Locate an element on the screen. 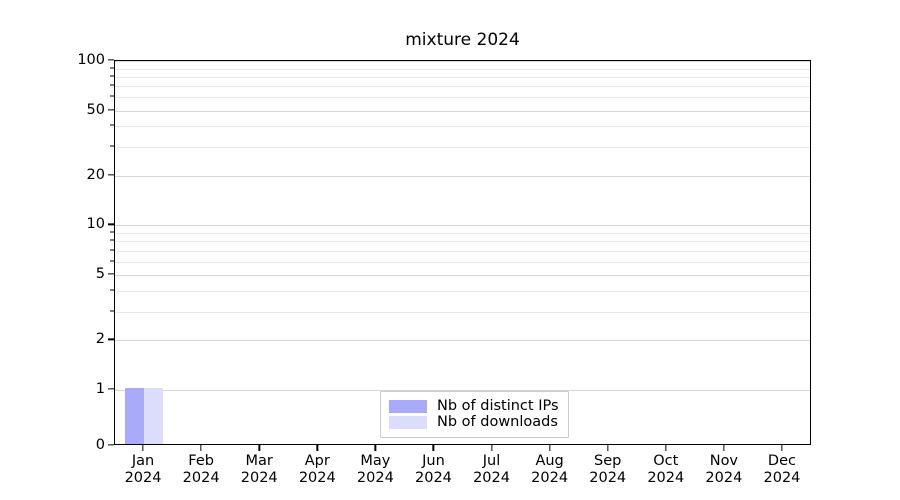 This screenshot has width=900, height=500. x-axis-tick-label: Feb 2024 is located at coordinates (201, 470).